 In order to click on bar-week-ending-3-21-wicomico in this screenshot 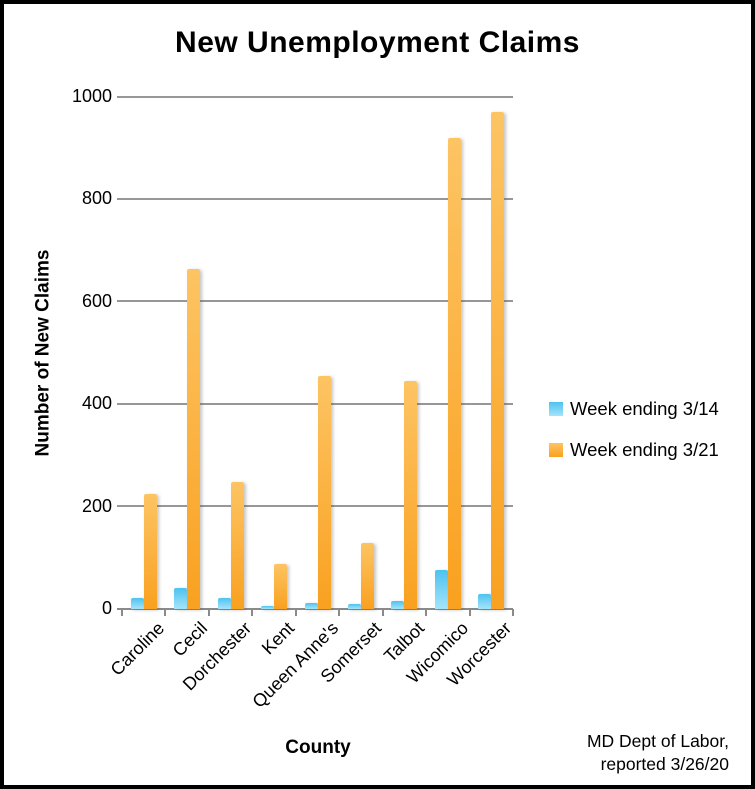, I will do `click(454, 373)`.